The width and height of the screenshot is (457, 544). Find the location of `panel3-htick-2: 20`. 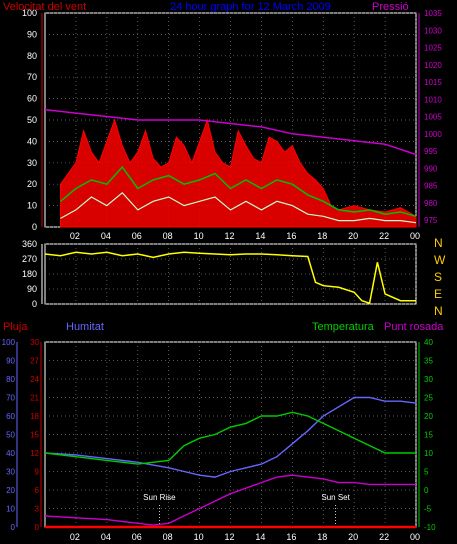

panel3-htick-2: 20 is located at coordinates (10, 490).